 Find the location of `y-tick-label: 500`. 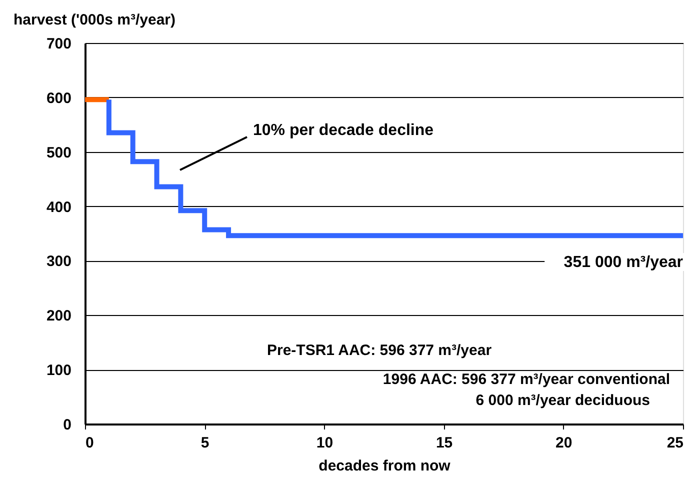

y-tick-label: 500 is located at coordinates (59, 153).